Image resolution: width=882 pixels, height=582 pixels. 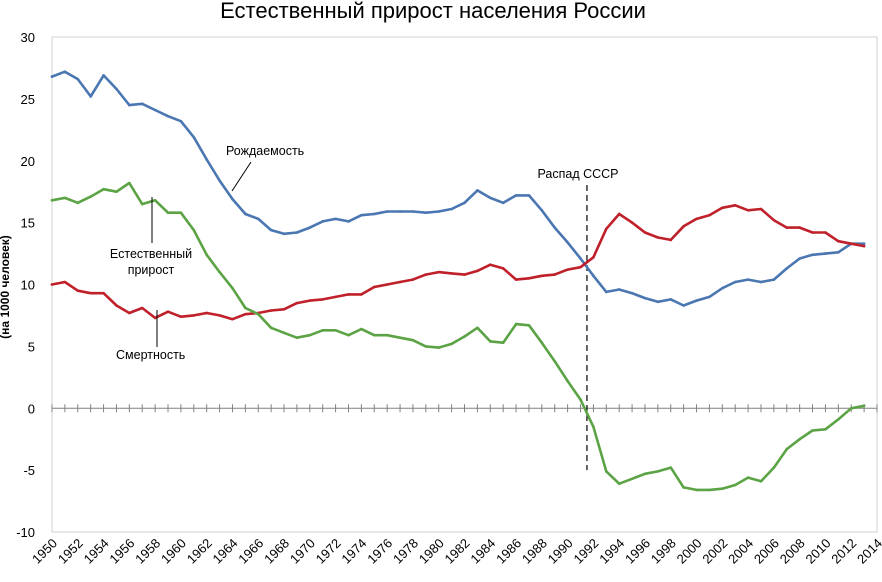 I want to click on x-tick-label: 1992, so click(x=585, y=551).